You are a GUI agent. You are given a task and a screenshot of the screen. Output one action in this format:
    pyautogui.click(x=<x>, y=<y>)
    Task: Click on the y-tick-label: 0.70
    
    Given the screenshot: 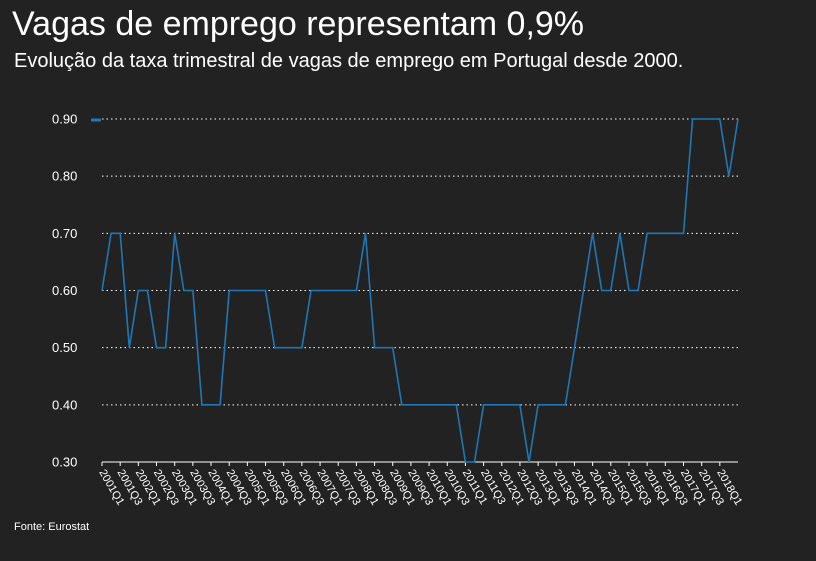 What is the action you would take?
    pyautogui.click(x=64, y=233)
    